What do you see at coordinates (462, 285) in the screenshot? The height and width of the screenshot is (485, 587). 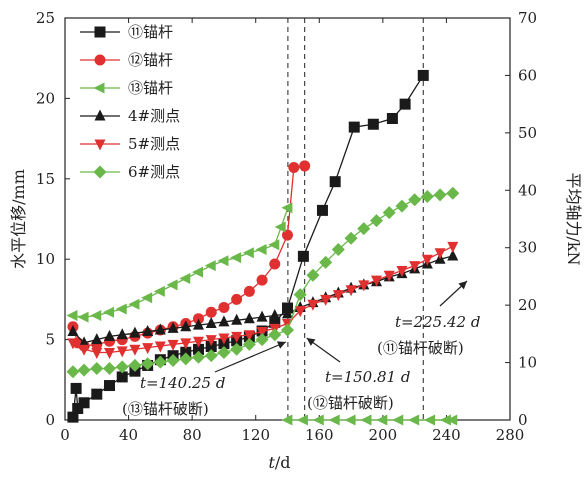 I see `annotation-arrowhead` at bounding box center [462, 285].